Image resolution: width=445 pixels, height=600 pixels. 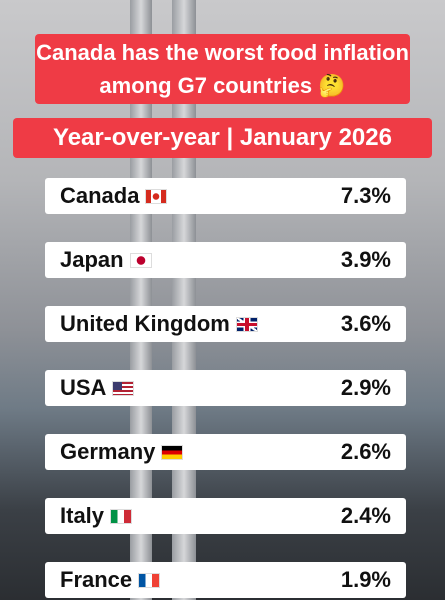 I want to click on value: 2.4%, so click(x=365, y=515).